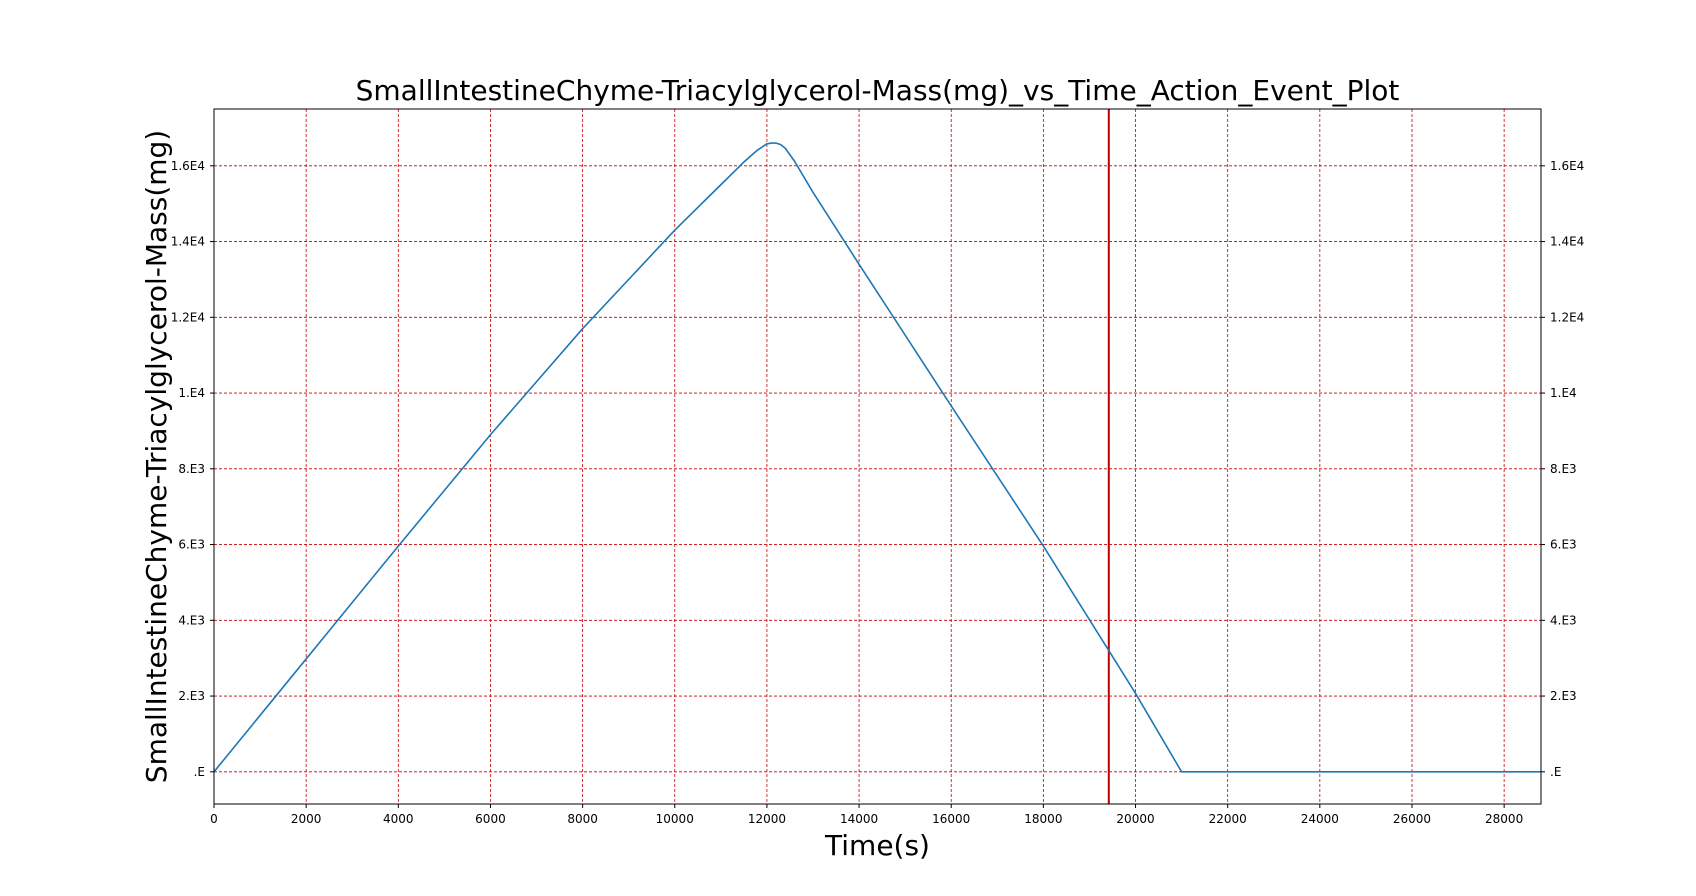 This screenshot has height=896, width=1696. What do you see at coordinates (490, 819) in the screenshot?
I see `x-tick-label: 6000` at bounding box center [490, 819].